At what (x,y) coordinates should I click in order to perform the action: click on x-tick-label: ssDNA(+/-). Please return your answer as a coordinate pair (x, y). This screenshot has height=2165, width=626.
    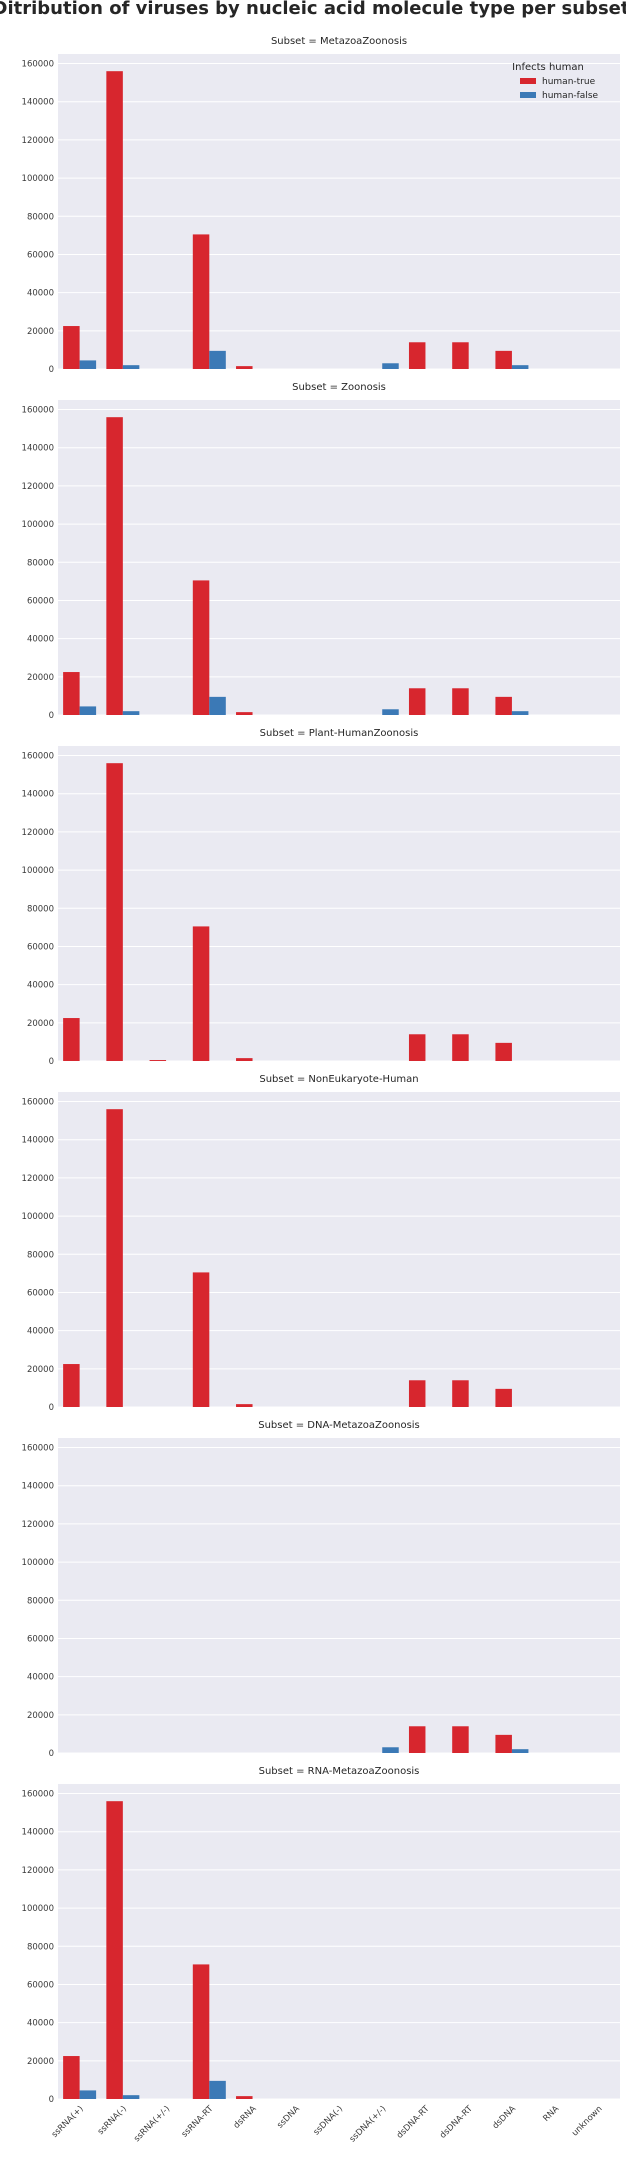
    Looking at the image, I should click on (368, 2124).